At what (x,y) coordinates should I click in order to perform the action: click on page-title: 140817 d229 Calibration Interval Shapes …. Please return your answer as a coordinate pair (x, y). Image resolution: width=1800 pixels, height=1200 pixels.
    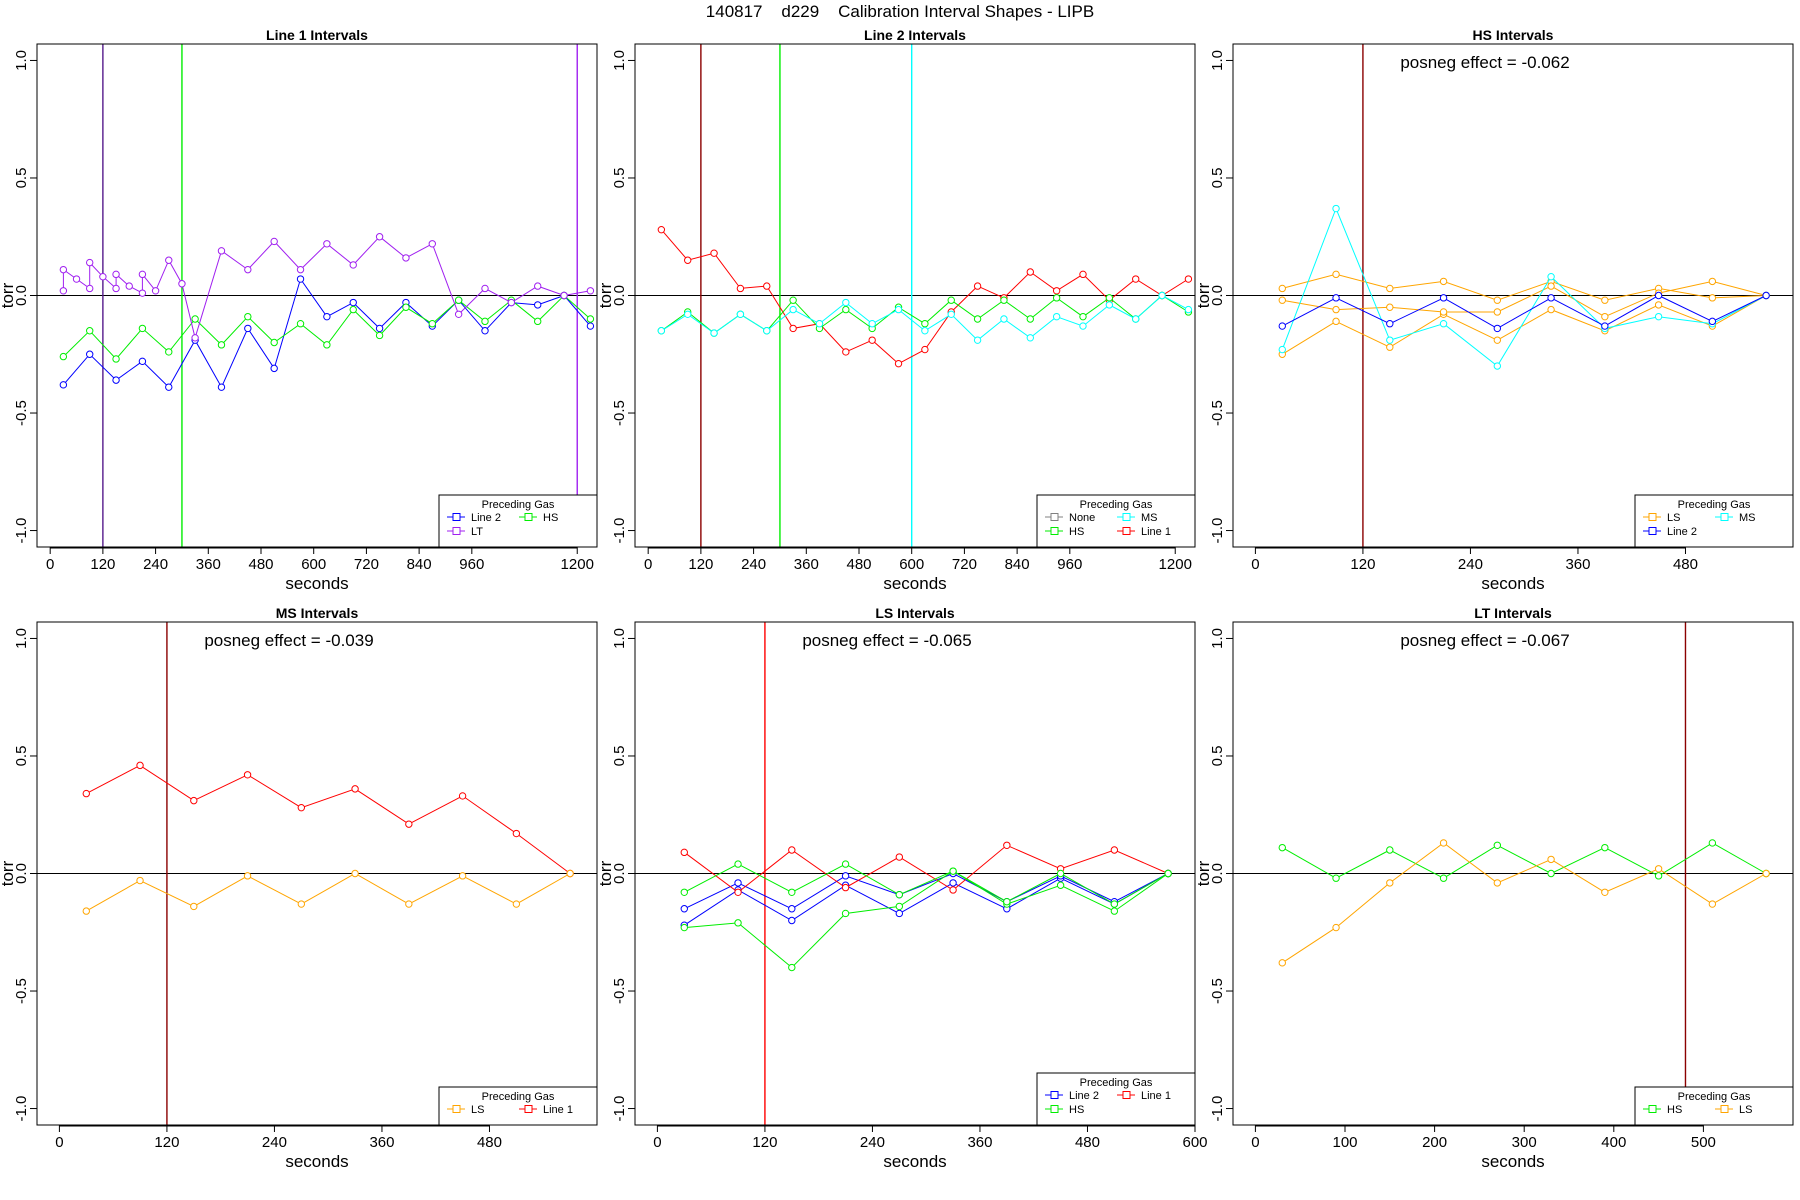
    Looking at the image, I should click on (900, 11).